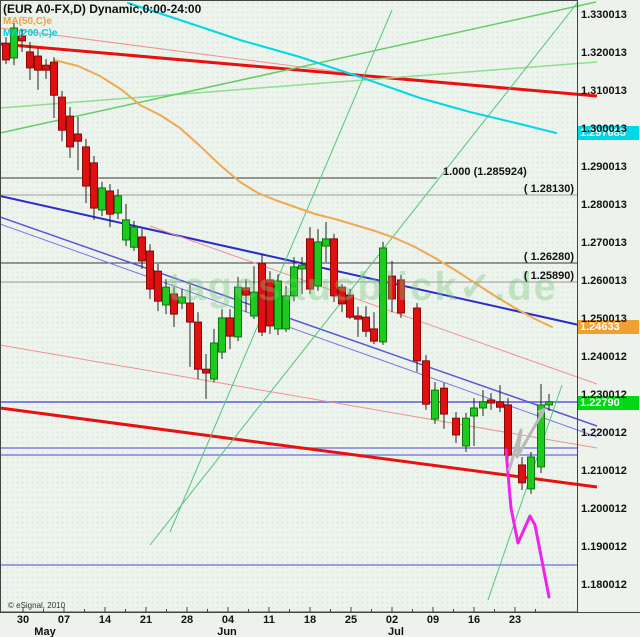  Describe the element at coordinates (608, 403) in the screenshot. I see `last-price-badge: 1.22790` at that location.